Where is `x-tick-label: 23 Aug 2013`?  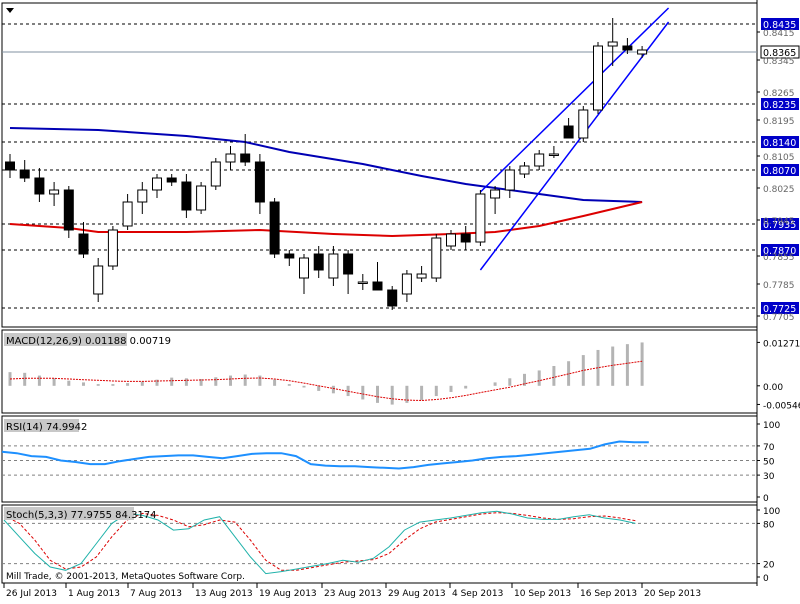 x-tick-label: 23 Aug 2013 is located at coordinates (353, 594).